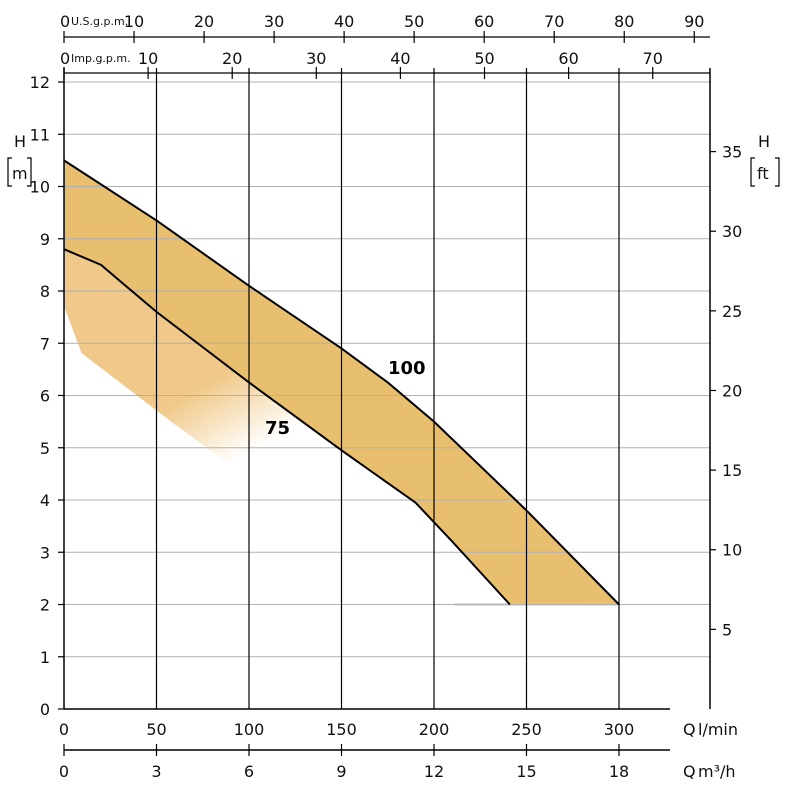 The width and height of the screenshot is (797, 788). Describe the element at coordinates (9, 172) in the screenshot. I see `bracket-m-left` at that location.